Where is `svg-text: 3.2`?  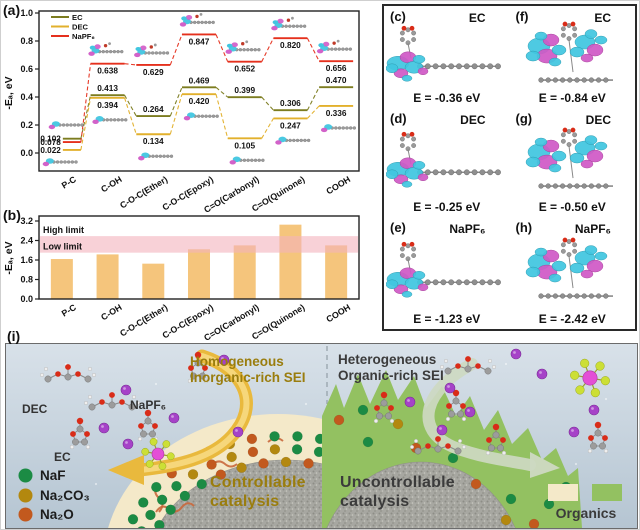
svg-text: 3.2 is located at coordinates (26, 221).